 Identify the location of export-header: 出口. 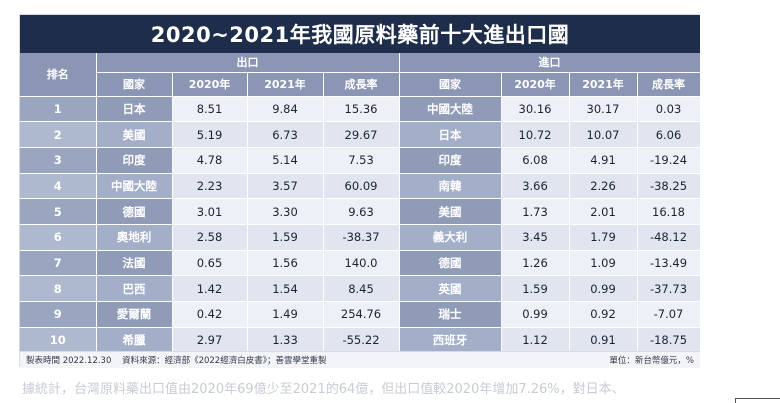
(248, 62).